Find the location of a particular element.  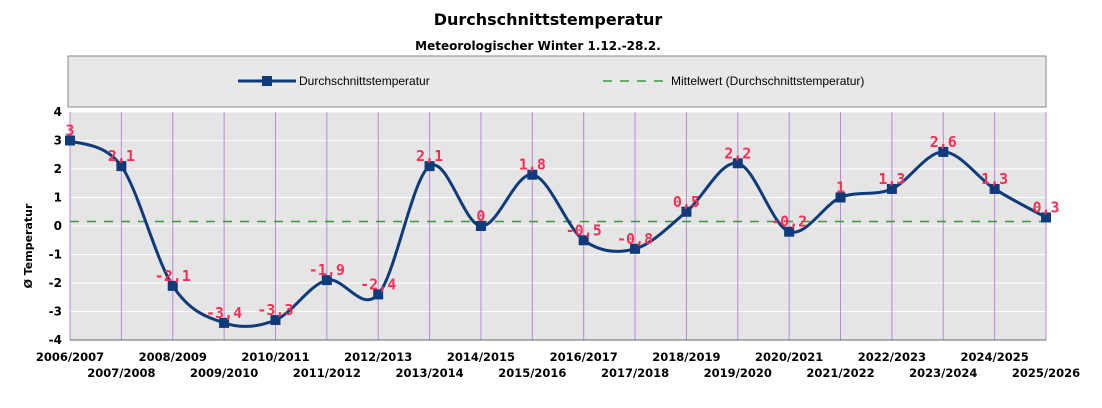

y-axis: 4 3 2 1 0 -1 -2 -3 -4 is located at coordinates (55, 226).